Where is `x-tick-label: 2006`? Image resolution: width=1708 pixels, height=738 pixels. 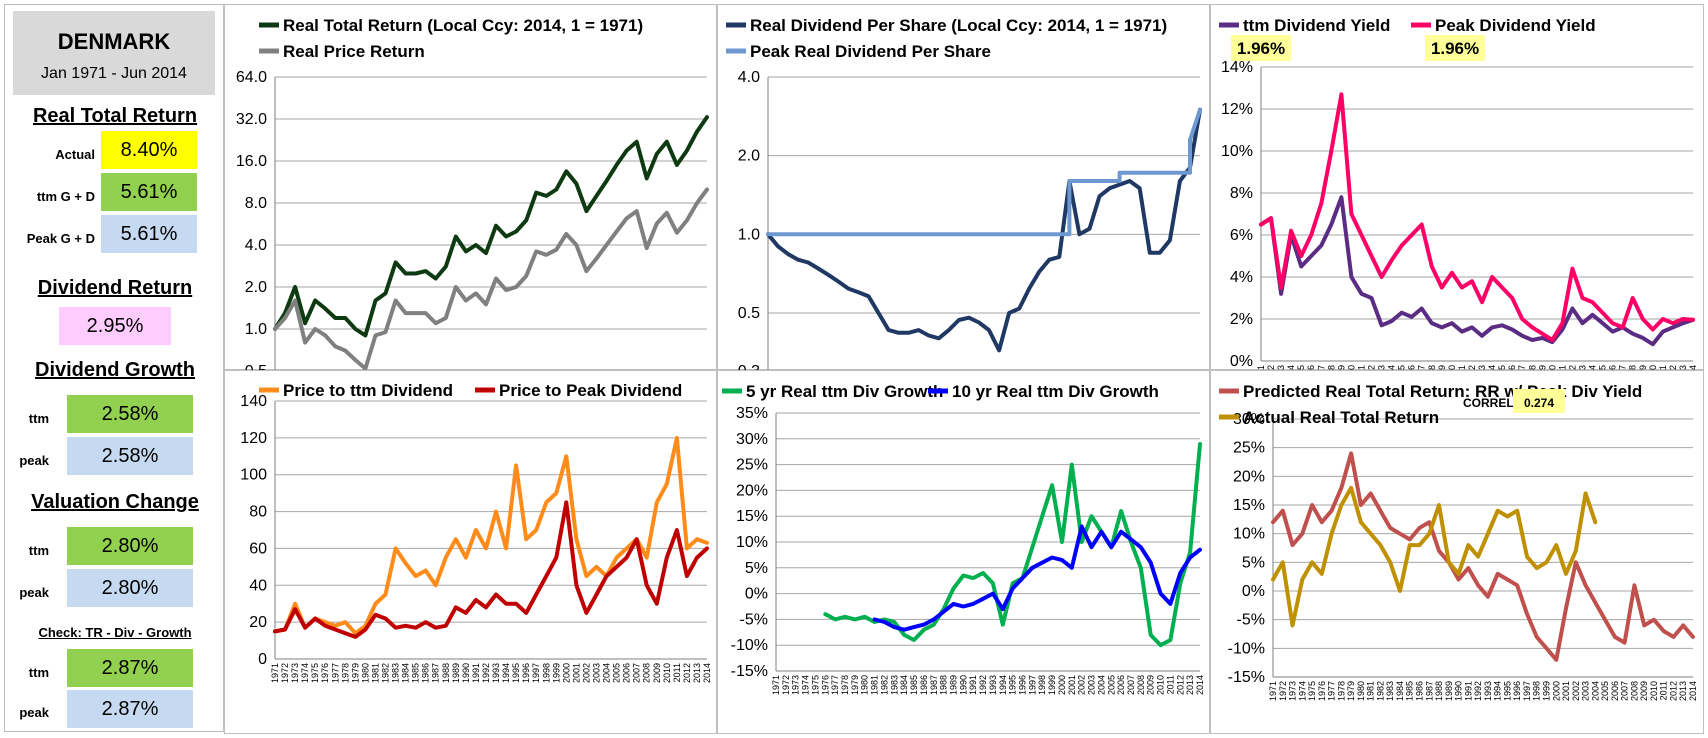
x-tick-label: 2006 is located at coordinates (1121, 685).